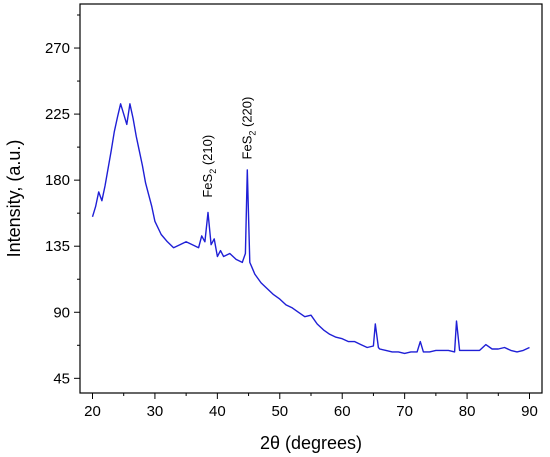  What do you see at coordinates (248, 128) in the screenshot?
I see `peak-annotation: FeS2 (220)` at bounding box center [248, 128].